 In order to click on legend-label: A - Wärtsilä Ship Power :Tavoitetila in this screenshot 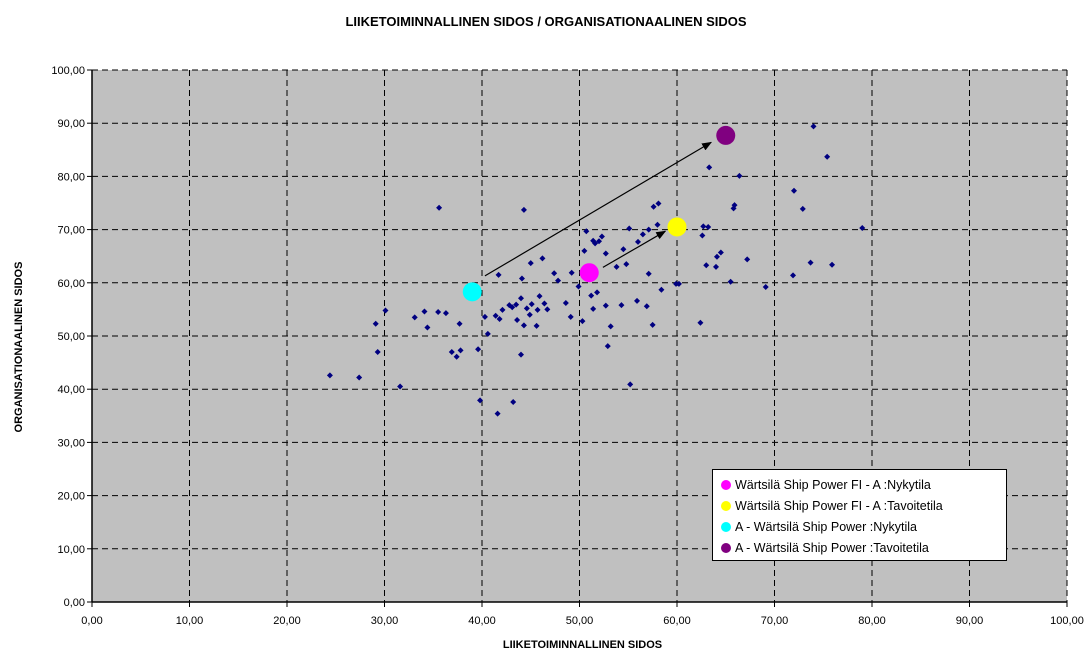, I will do `click(832, 547)`.